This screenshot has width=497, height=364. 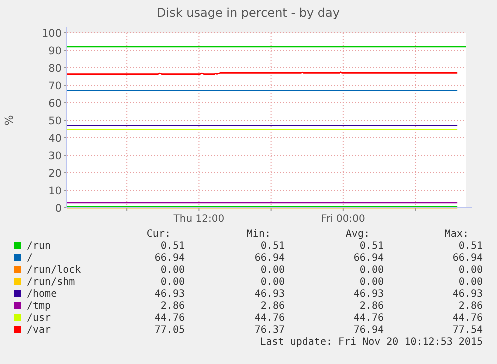 What do you see at coordinates (55, 139) in the screenshot?
I see `y-tick-label: 40` at bounding box center [55, 139].